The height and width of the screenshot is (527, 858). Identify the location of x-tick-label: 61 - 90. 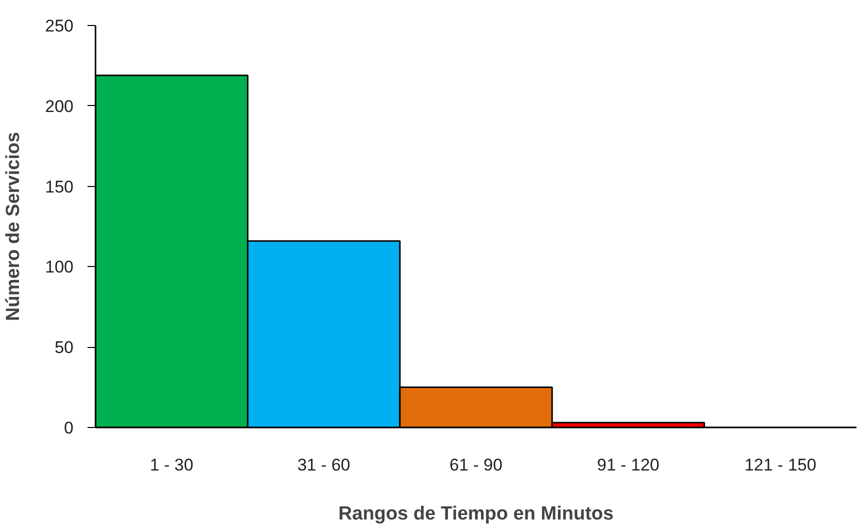
(476, 465).